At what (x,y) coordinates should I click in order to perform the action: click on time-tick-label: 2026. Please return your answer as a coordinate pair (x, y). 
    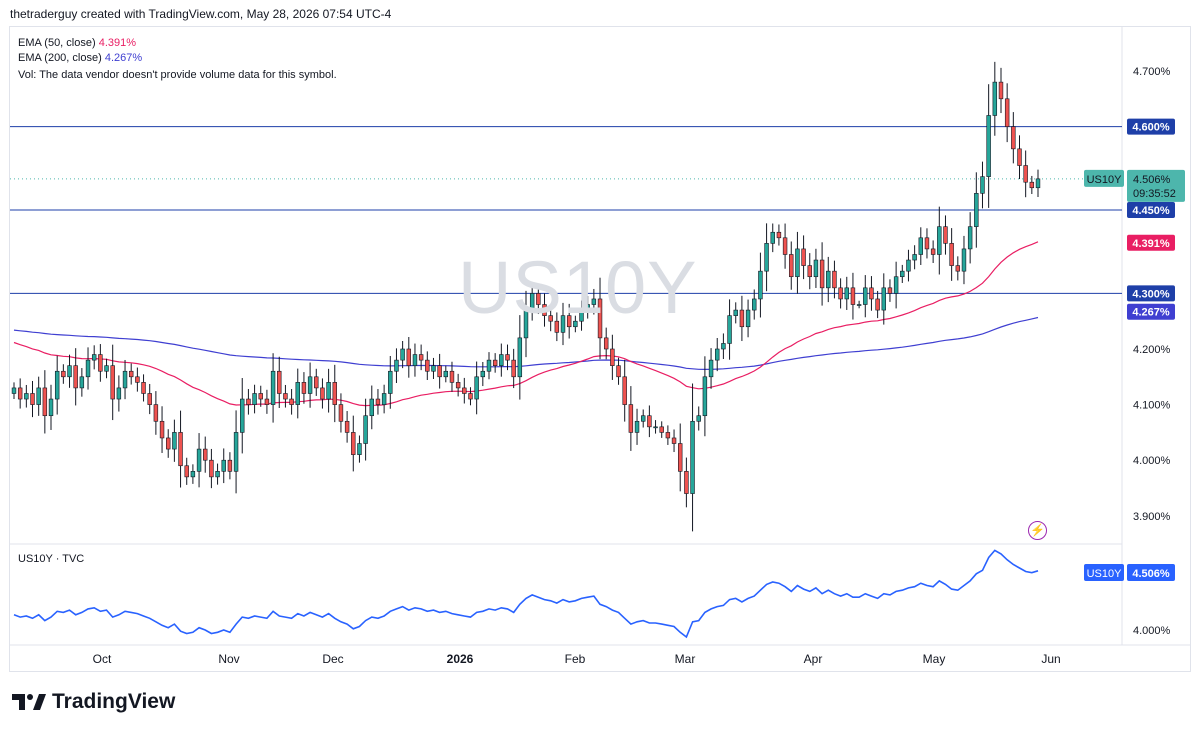
    Looking at the image, I should click on (460, 659).